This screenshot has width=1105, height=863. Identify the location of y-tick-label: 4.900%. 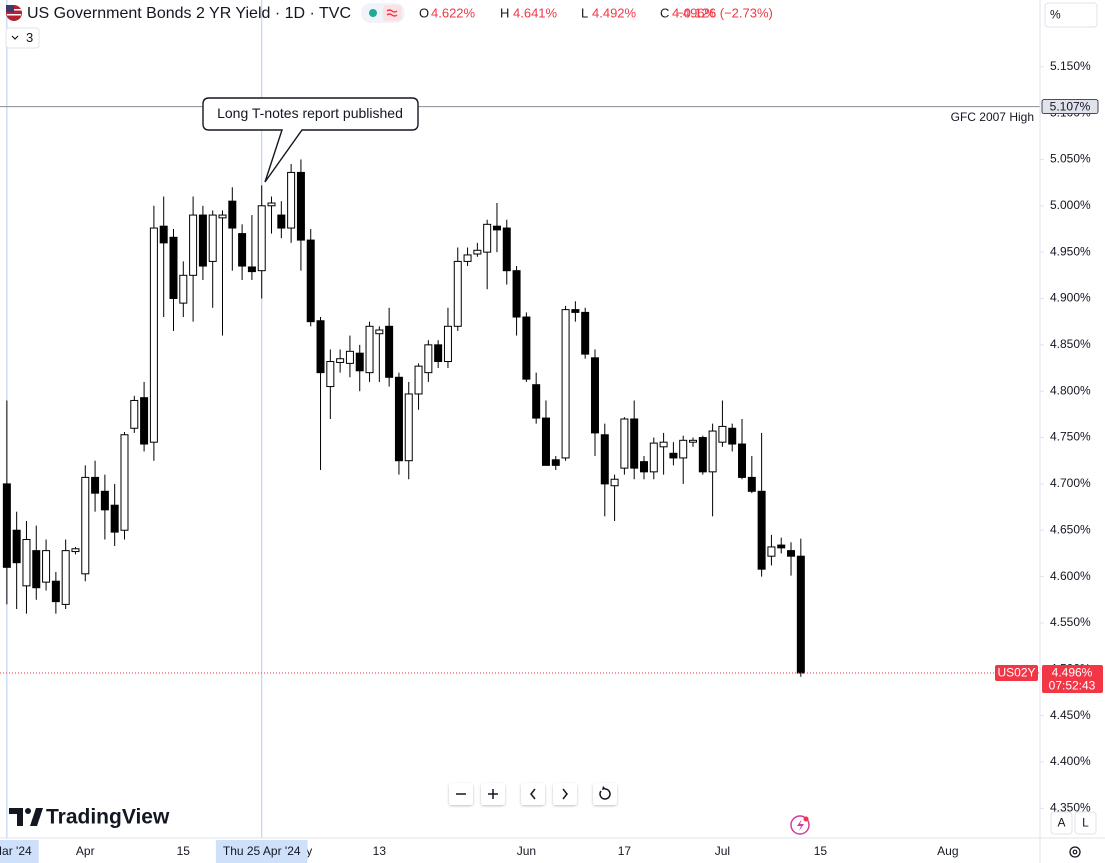
(1070, 298).